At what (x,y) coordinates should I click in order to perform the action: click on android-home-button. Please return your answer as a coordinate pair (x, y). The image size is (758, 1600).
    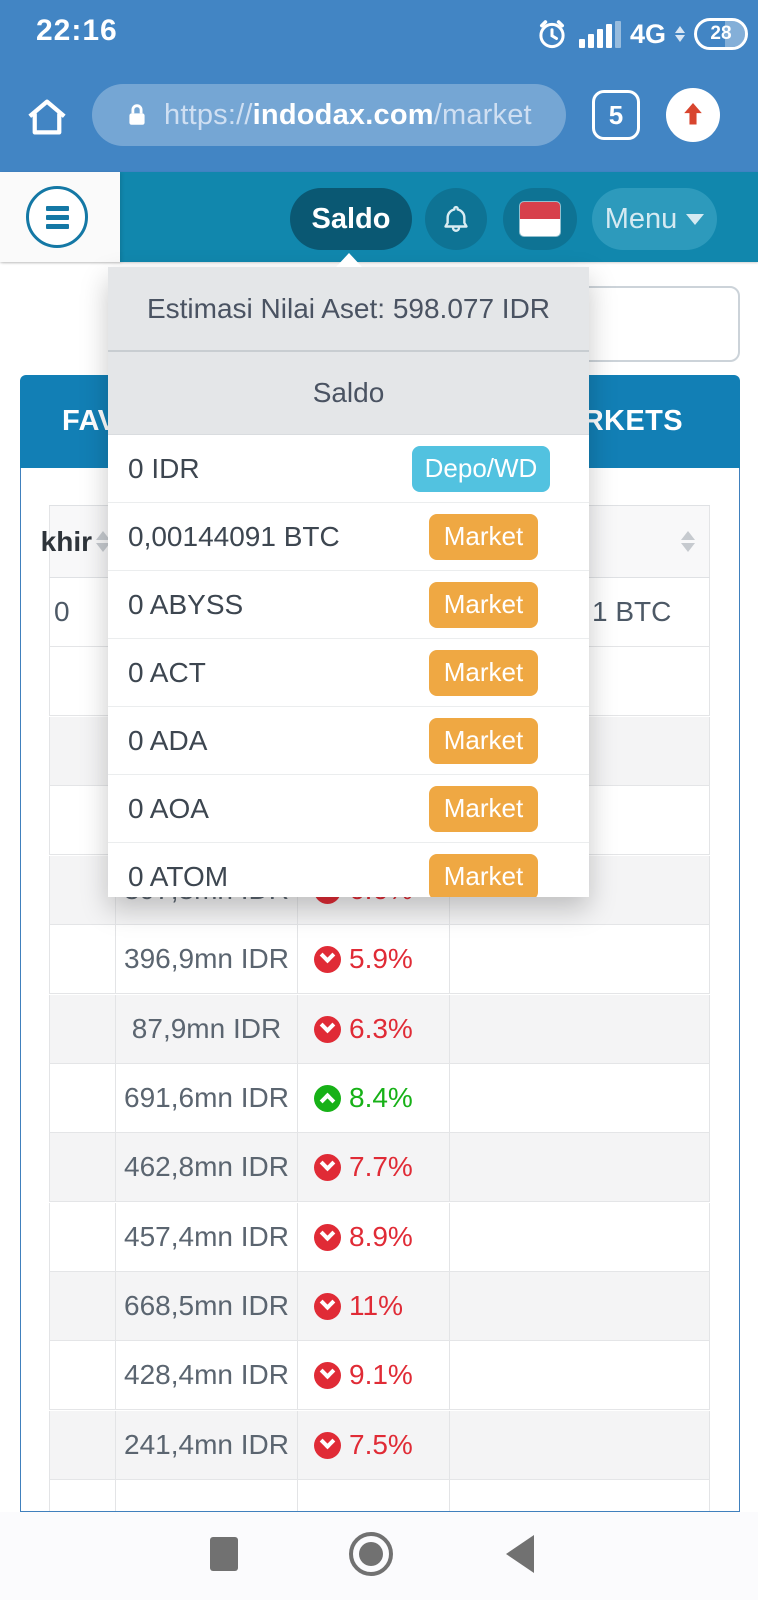
    Looking at the image, I should click on (371, 1554).